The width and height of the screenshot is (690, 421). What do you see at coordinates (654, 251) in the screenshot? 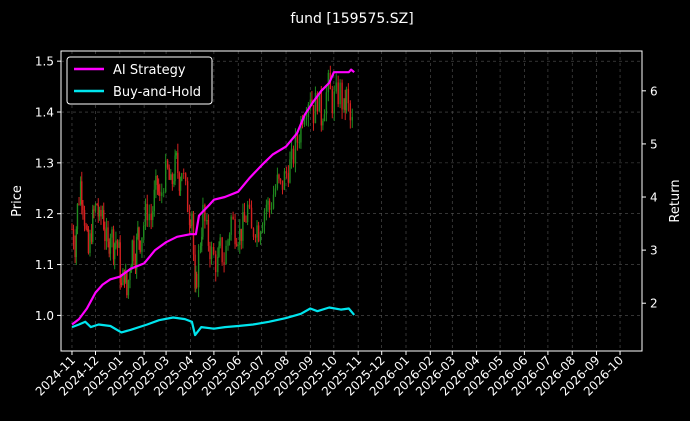
I see `y2-tick-label-1: 3` at bounding box center [654, 251].